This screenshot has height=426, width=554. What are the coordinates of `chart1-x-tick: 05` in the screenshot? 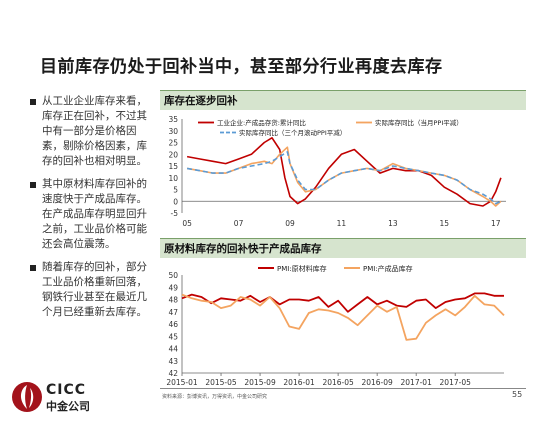 It's located at (187, 223).